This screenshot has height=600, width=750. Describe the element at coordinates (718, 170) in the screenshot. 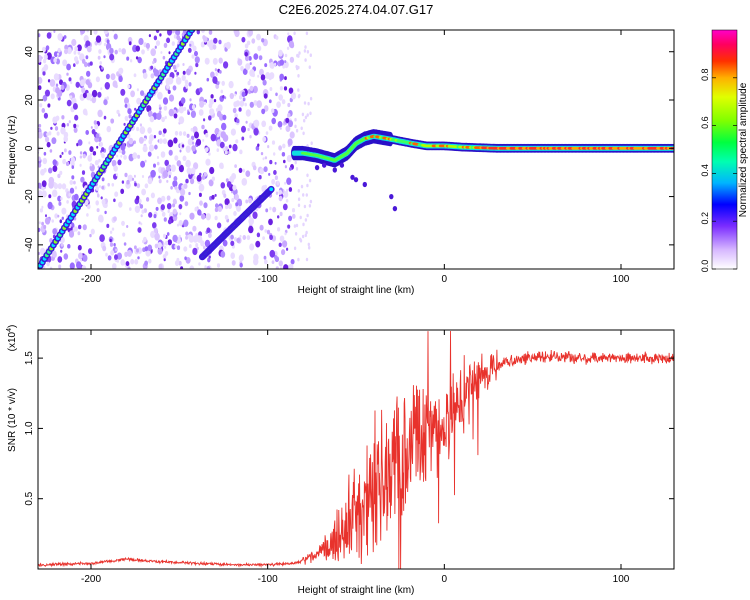

I see `colorbar-ticks: 0.0 0.2 0.4 0.6 0.8` at that location.